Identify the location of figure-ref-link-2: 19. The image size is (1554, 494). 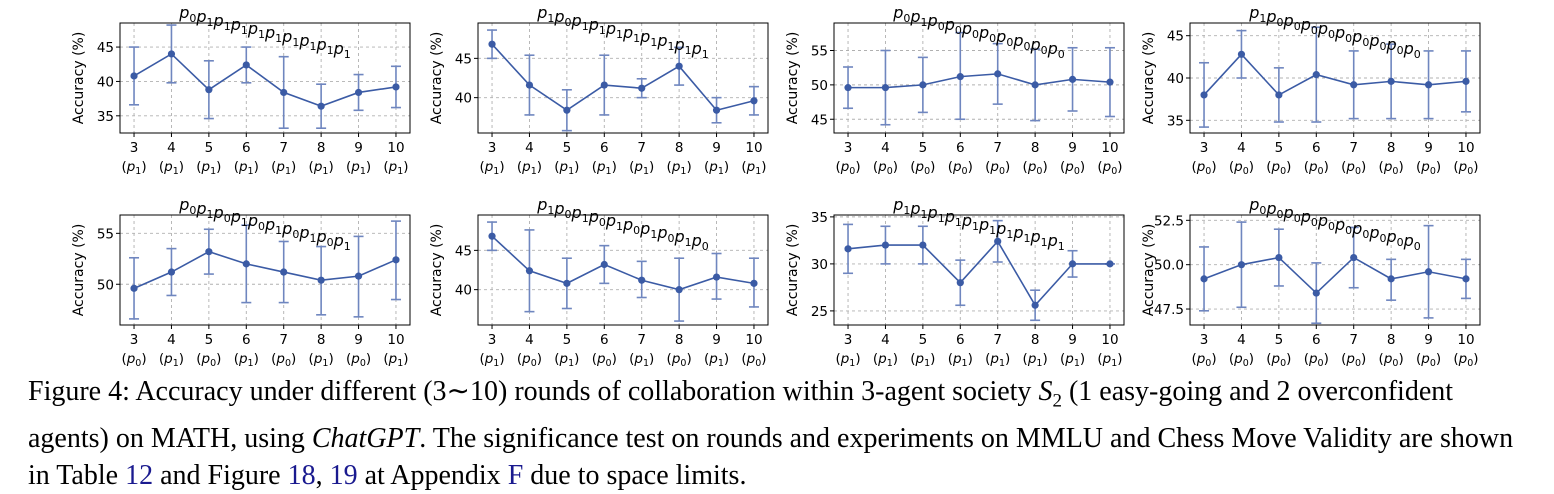
(343, 475).